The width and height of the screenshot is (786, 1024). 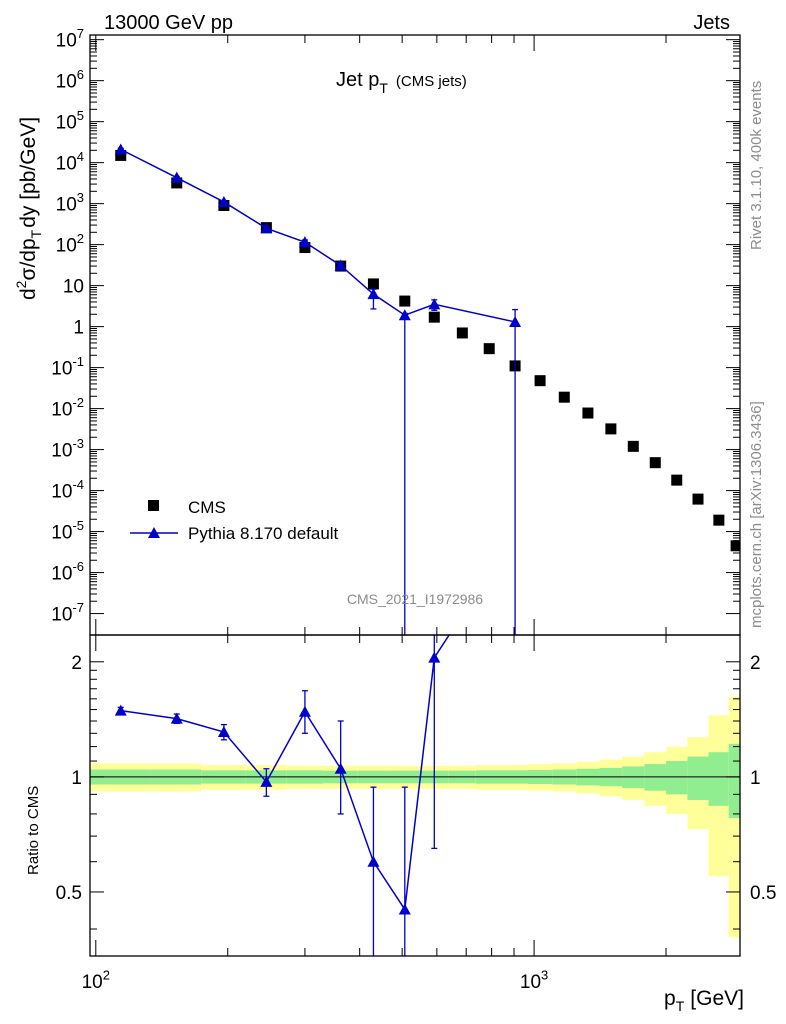 What do you see at coordinates (756, 514) in the screenshot?
I see `mcplots-label: mcplots.cern.ch [arXiv:1306.3436]` at bounding box center [756, 514].